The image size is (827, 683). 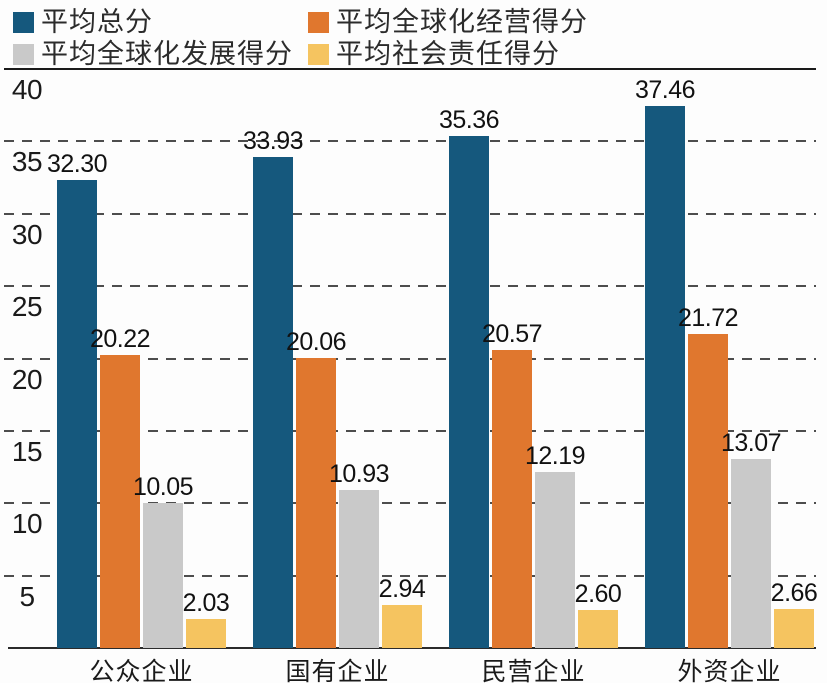 I want to click on bar-series3-国有企业, so click(x=402, y=626).